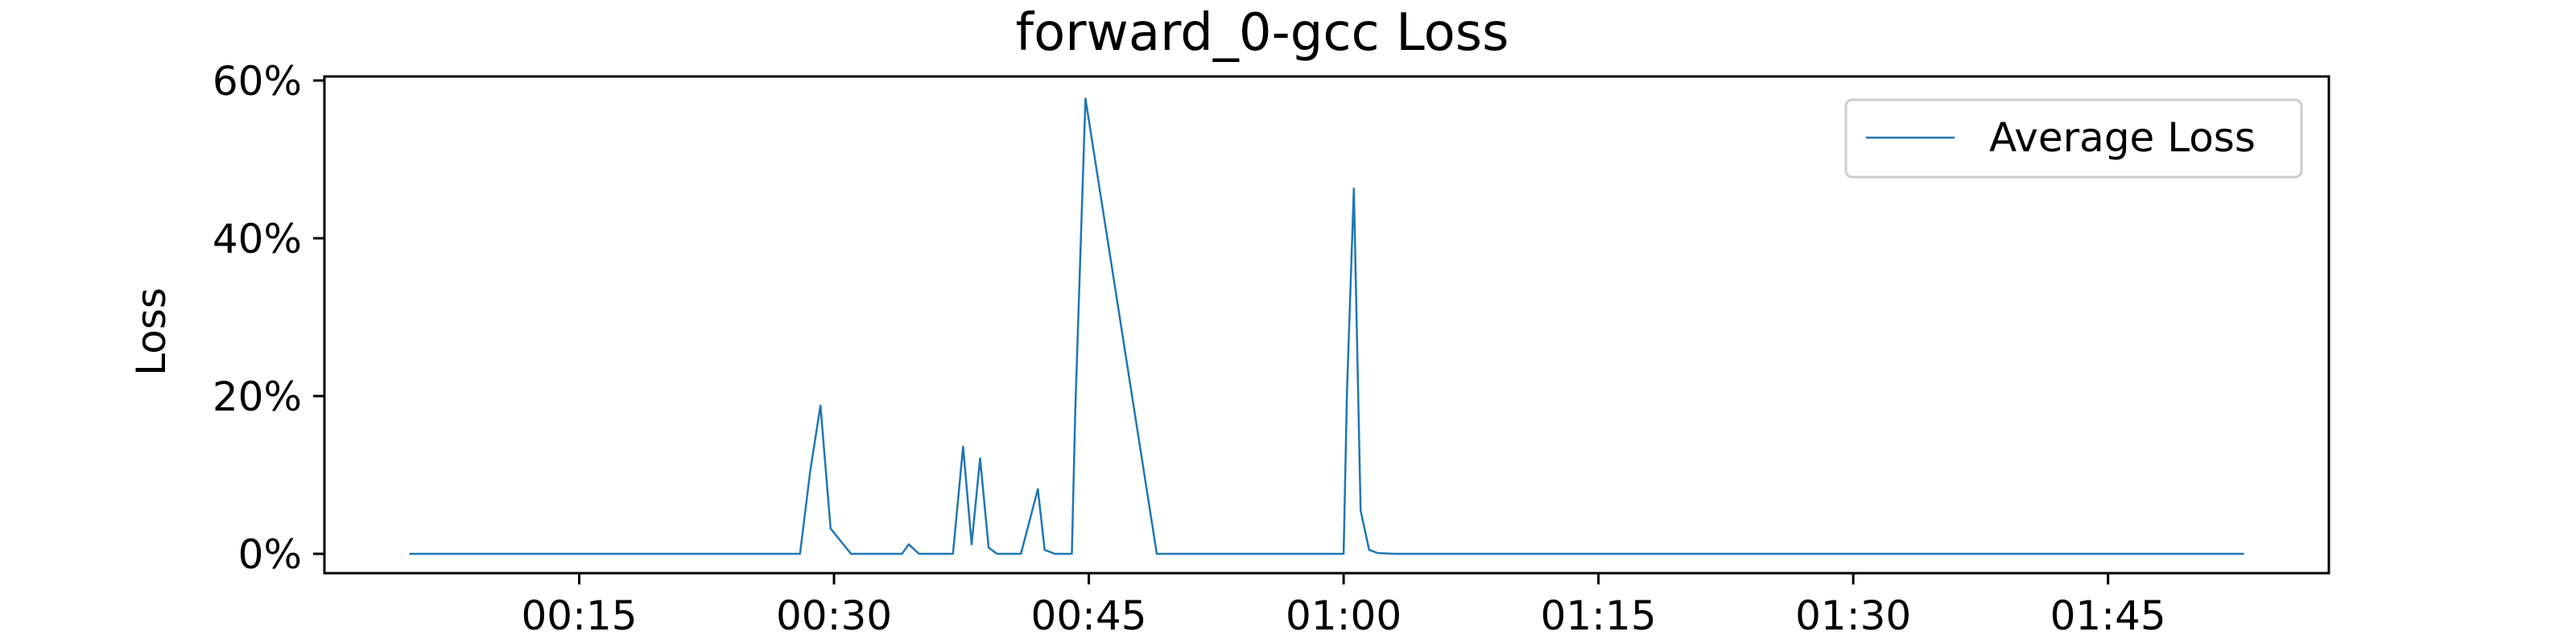 Image resolution: width=2576 pixels, height=644 pixels. I want to click on x-tick-label: 01:30, so click(1853, 615).